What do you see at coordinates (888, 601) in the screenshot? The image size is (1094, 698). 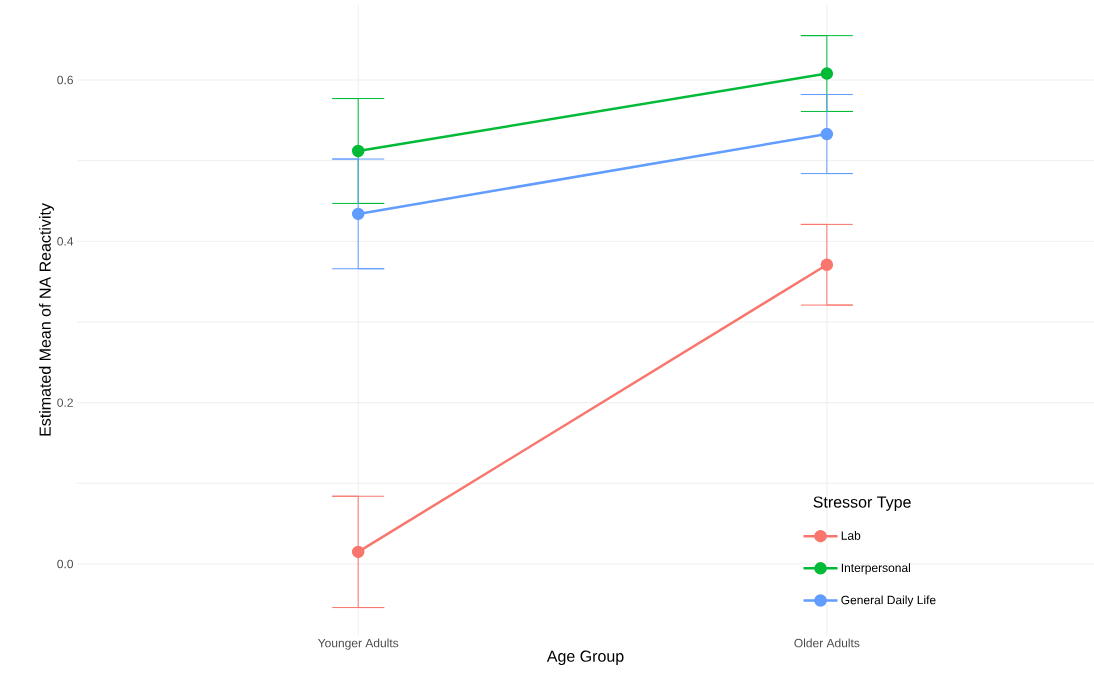 I see `legend-label: General Daily Life` at bounding box center [888, 601].